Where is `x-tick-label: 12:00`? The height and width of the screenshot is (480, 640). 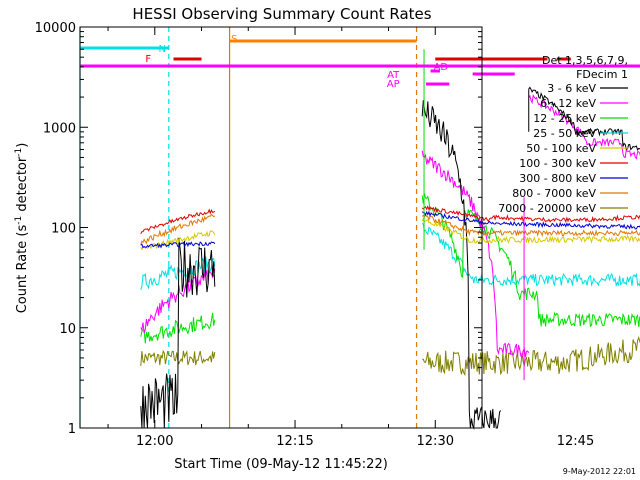
x-tick-label: 12:00 is located at coordinates (154, 441).